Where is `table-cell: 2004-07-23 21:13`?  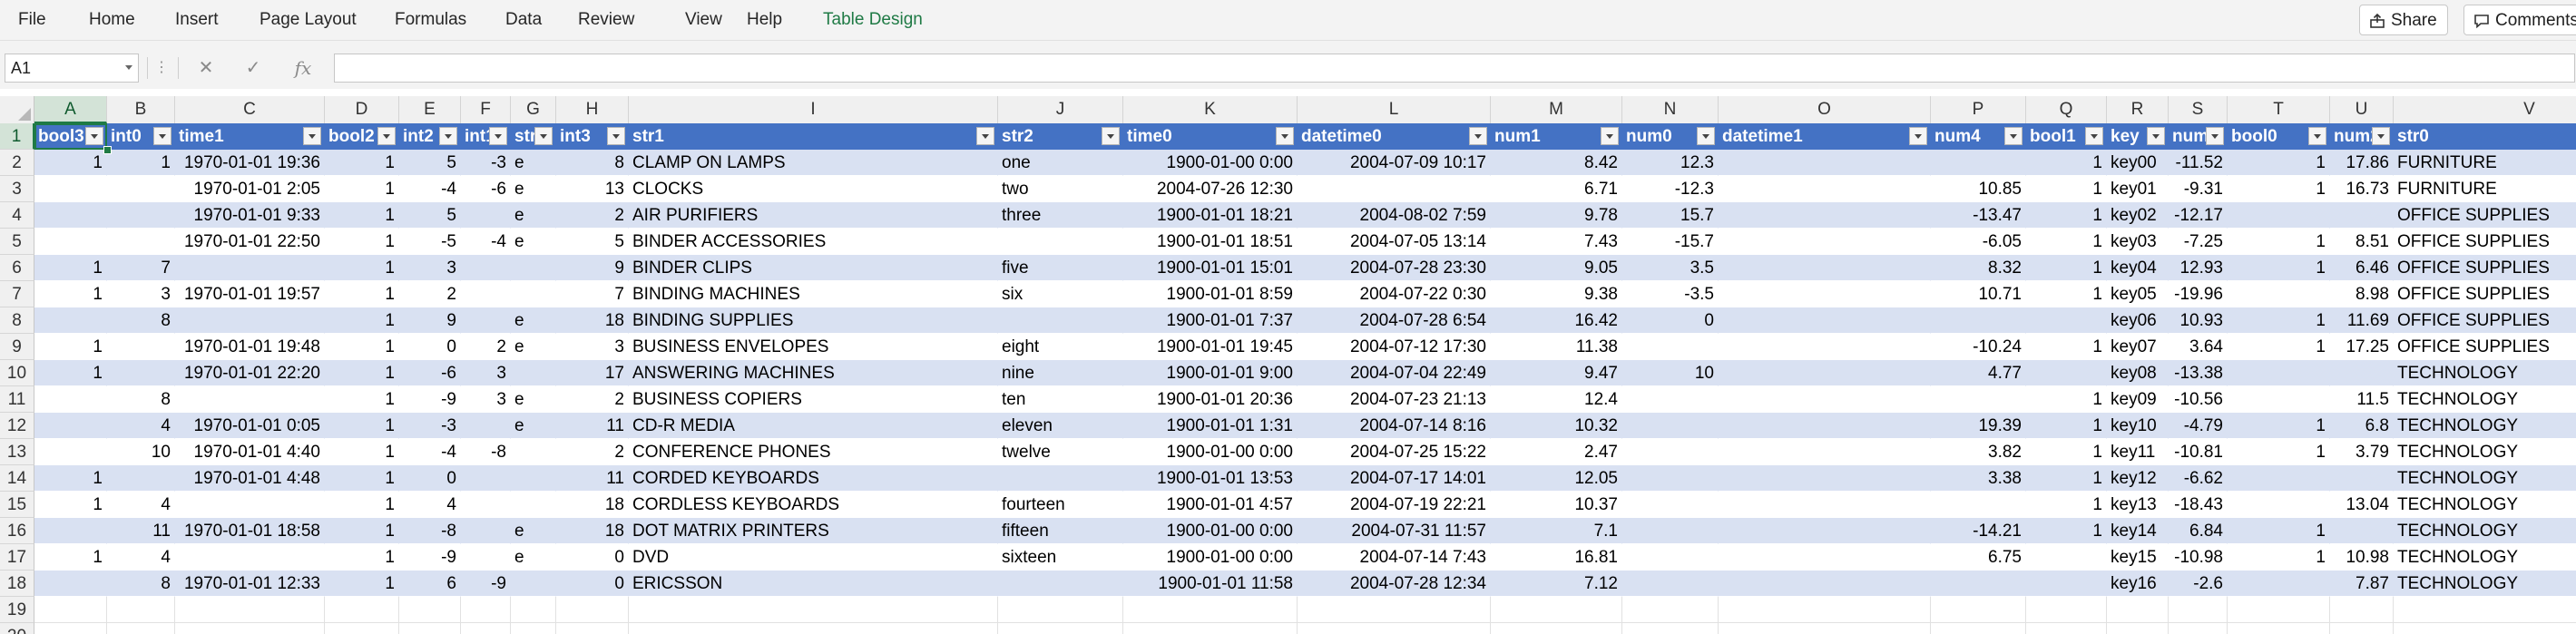 table-cell: 2004-07-23 21:13 is located at coordinates (1394, 400).